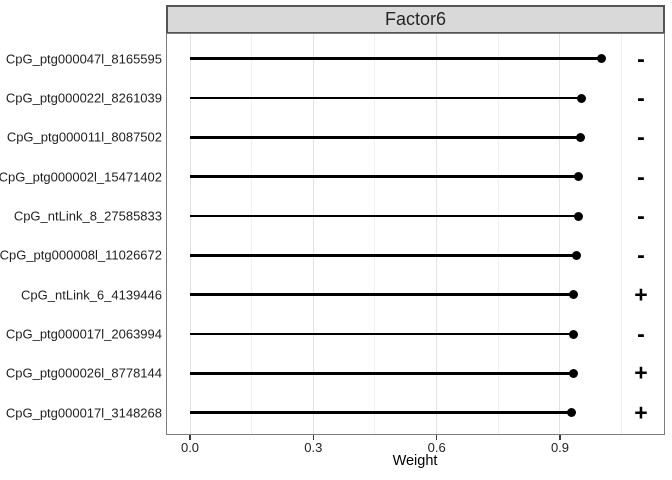  What do you see at coordinates (83, 98) in the screenshot?
I see `y-axis-label: CpG_ptg000022l_8261039` at bounding box center [83, 98].